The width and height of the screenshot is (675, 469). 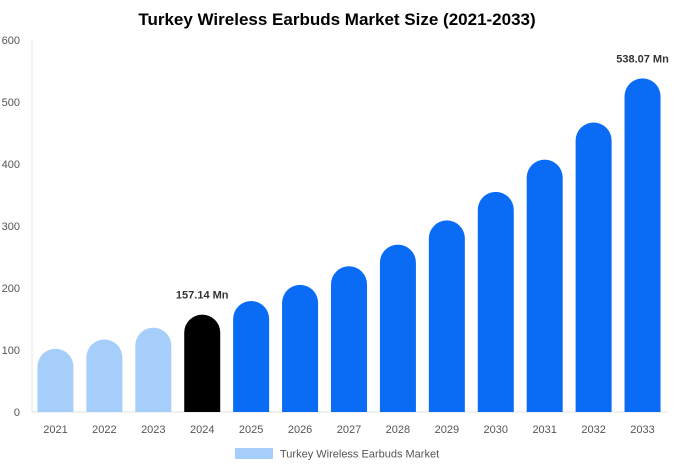 What do you see at coordinates (202, 430) in the screenshot?
I see `x-tick-label: 2024` at bounding box center [202, 430].